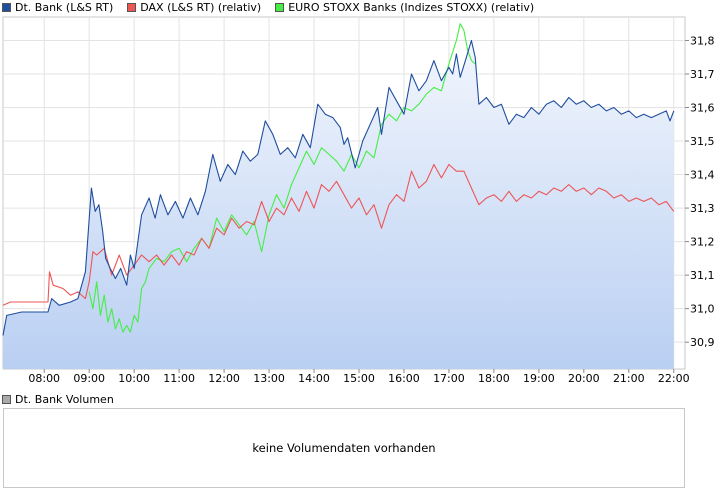 The image size is (726, 496). Describe the element at coordinates (449, 378) in the screenshot. I see `x-tick-label: 17:00` at that location.